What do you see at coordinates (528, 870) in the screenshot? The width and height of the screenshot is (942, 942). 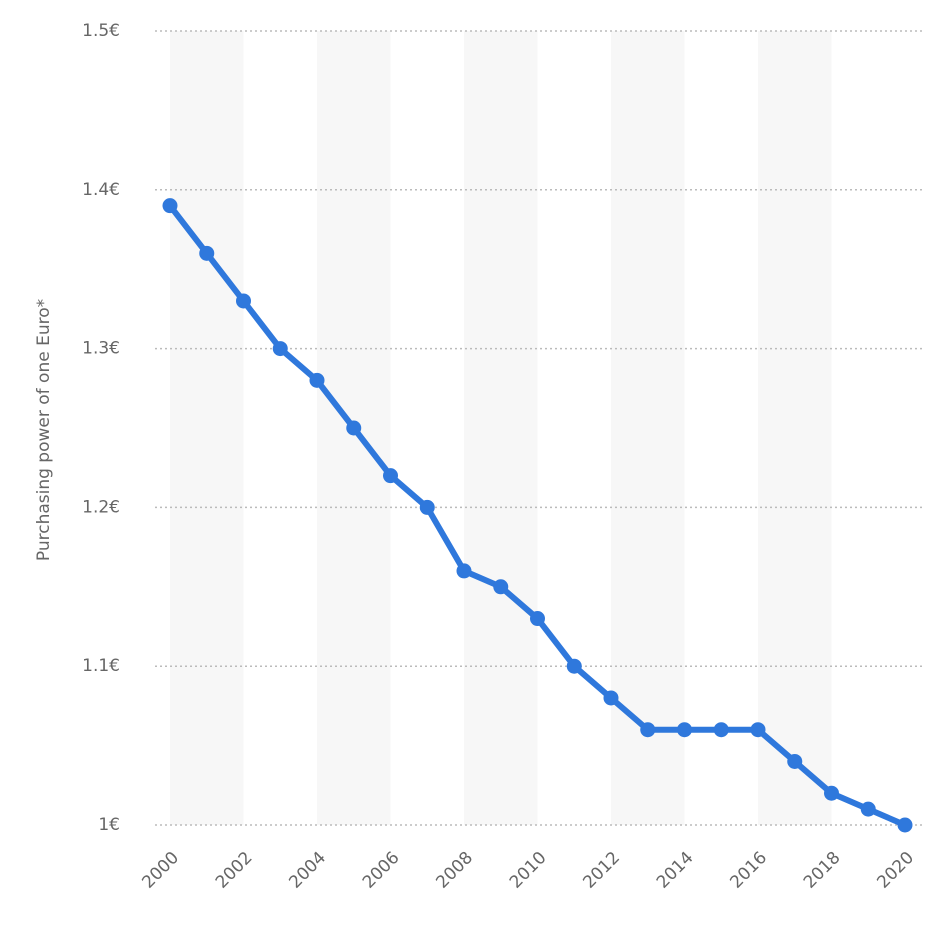 I see `x-tick-label: 2010` at bounding box center [528, 870].